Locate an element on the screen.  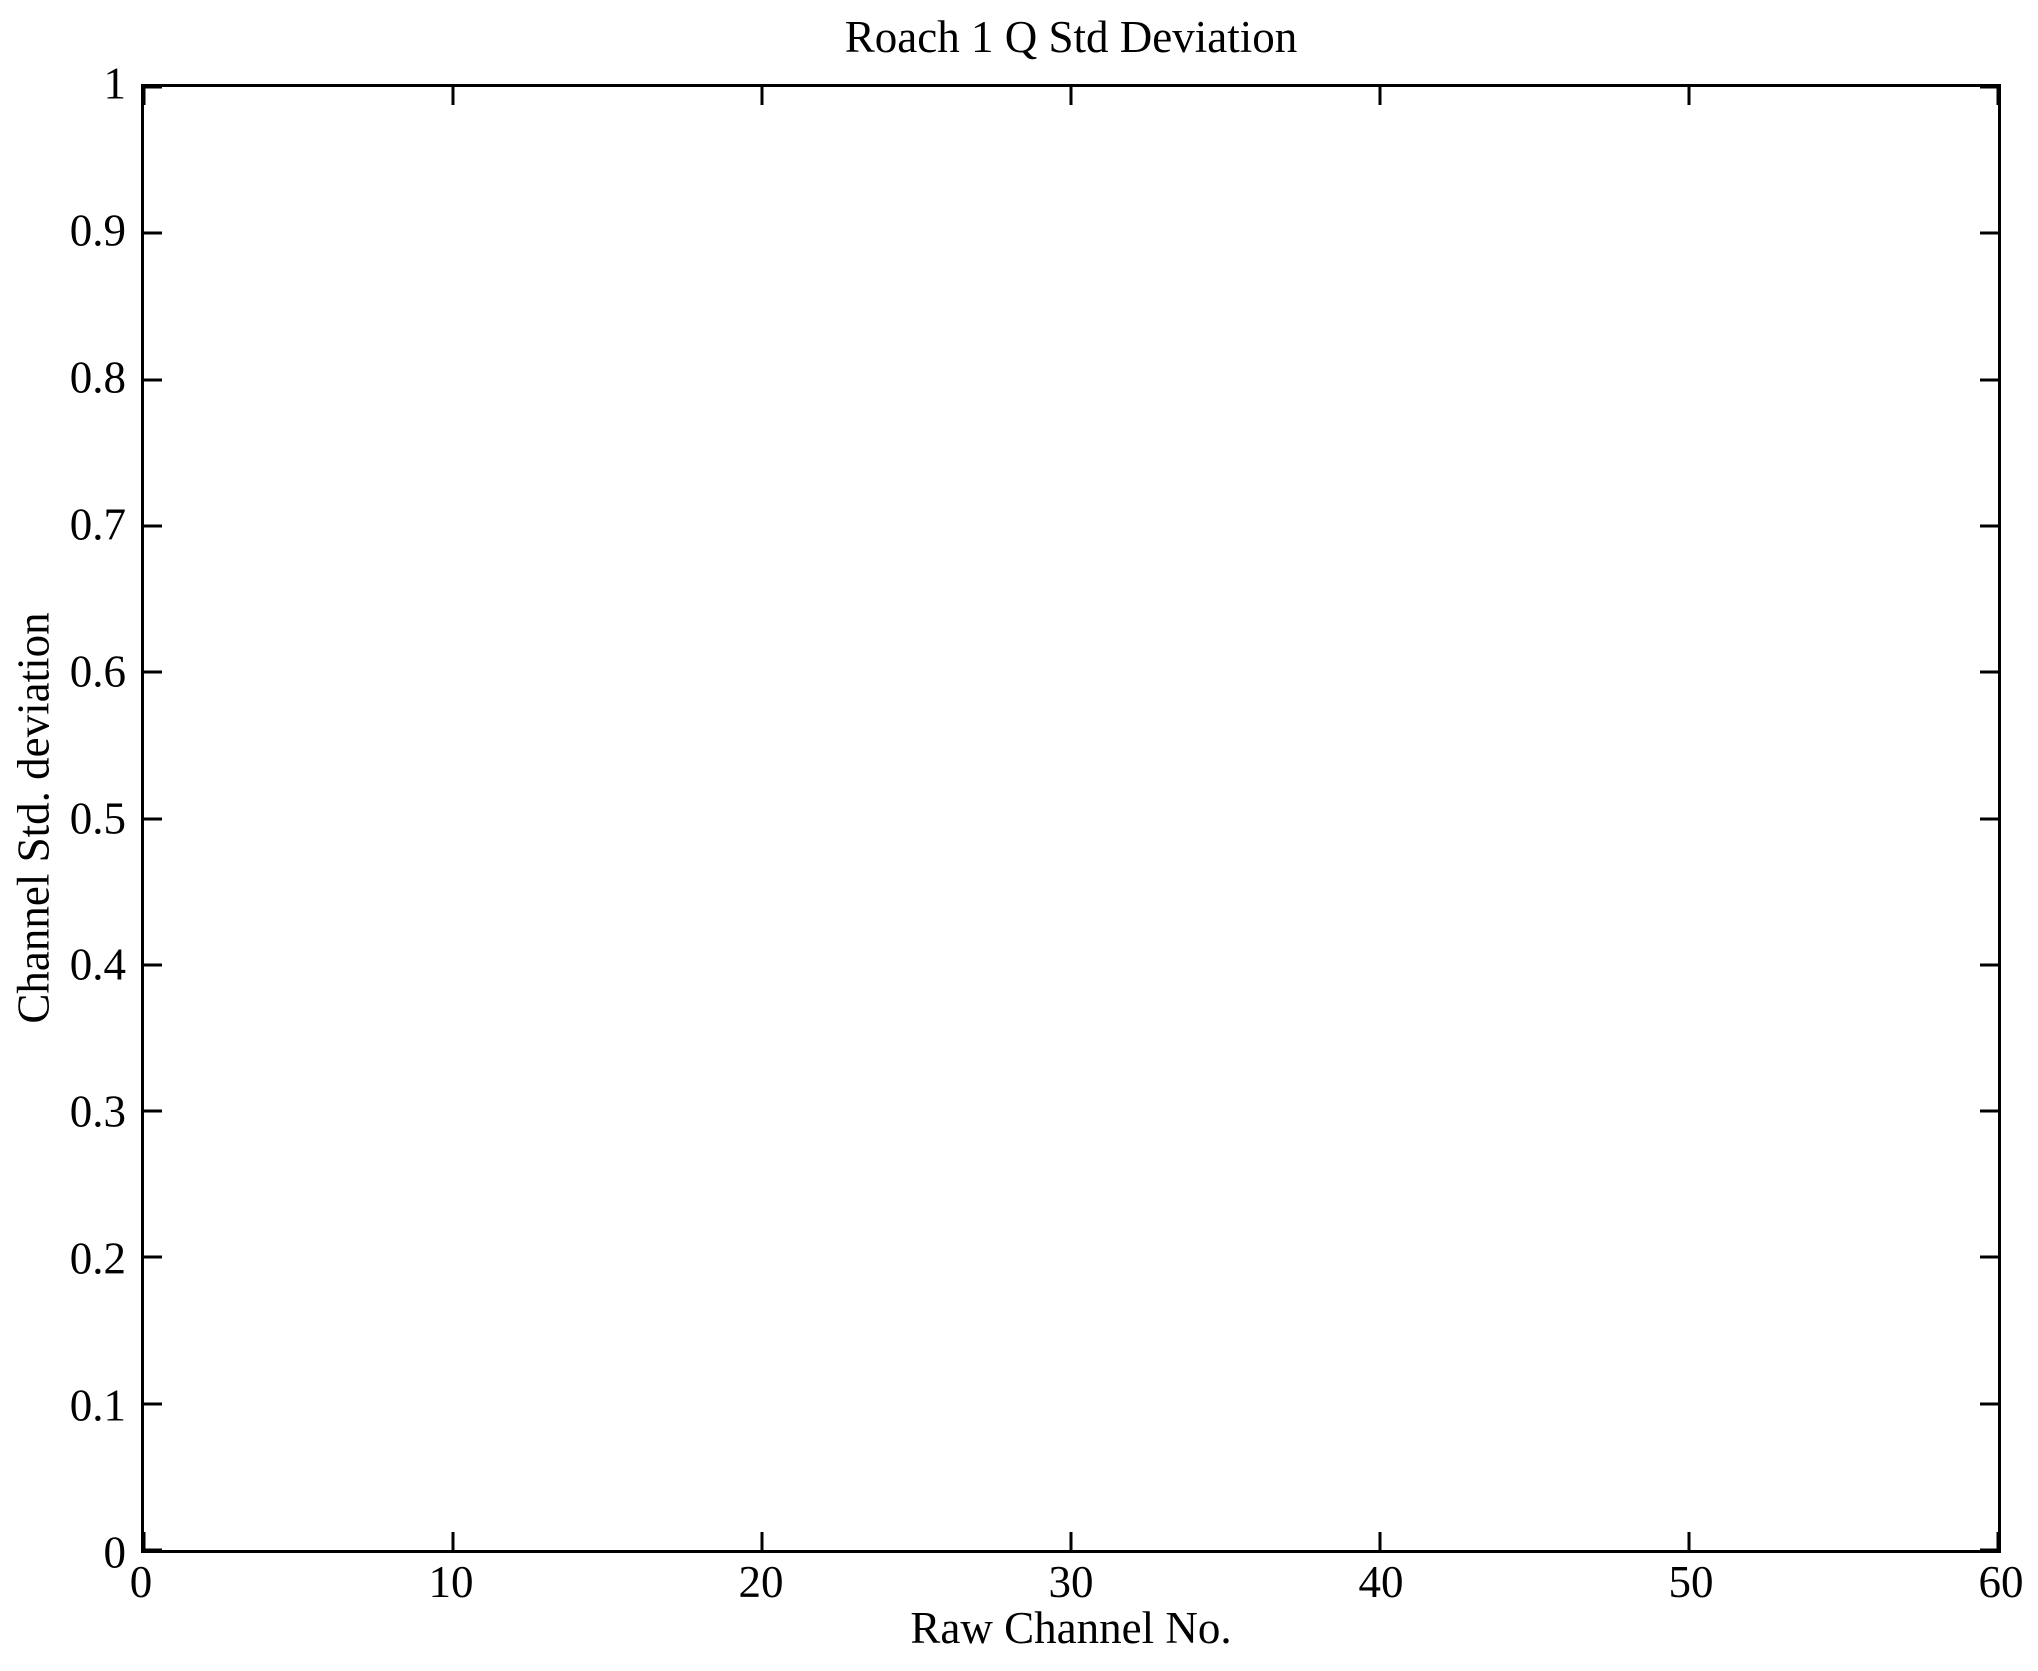
y-tick-label: 0.6 is located at coordinates (97, 671).